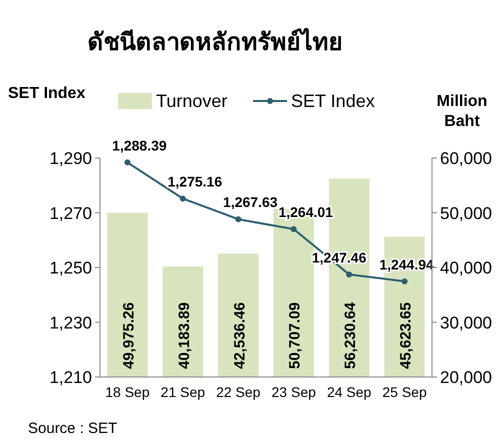 The height and width of the screenshot is (441, 500). What do you see at coordinates (239, 335) in the screenshot?
I see `data-label: 42,536.46` at bounding box center [239, 335].